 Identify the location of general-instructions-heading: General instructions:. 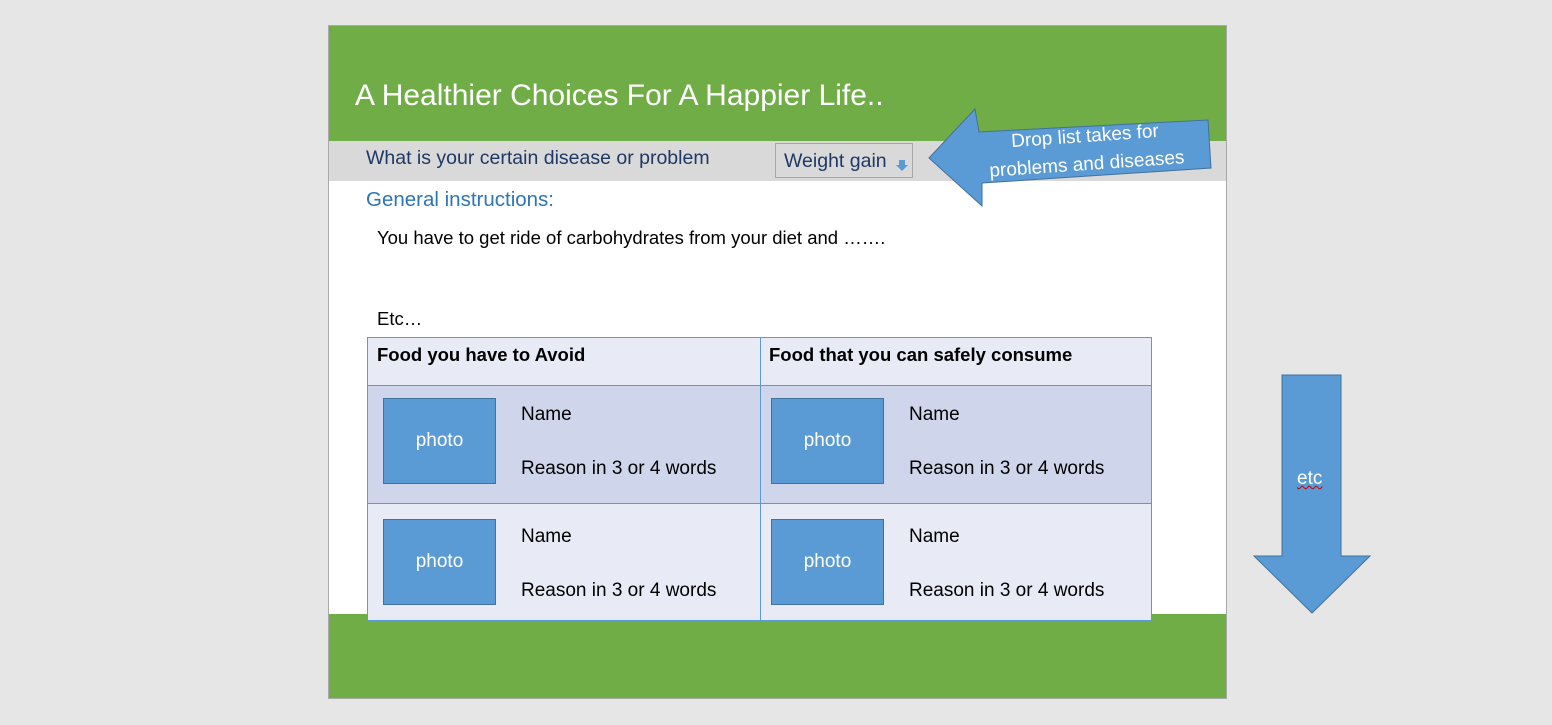
(460, 199).